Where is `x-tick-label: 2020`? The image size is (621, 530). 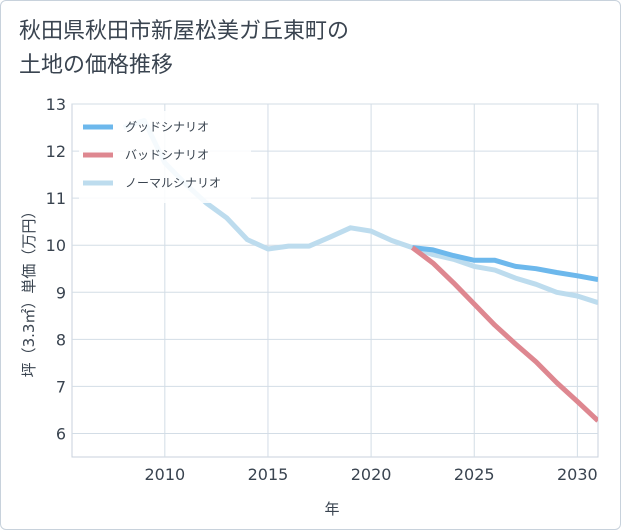
x-tick-label: 2020 is located at coordinates (371, 474).